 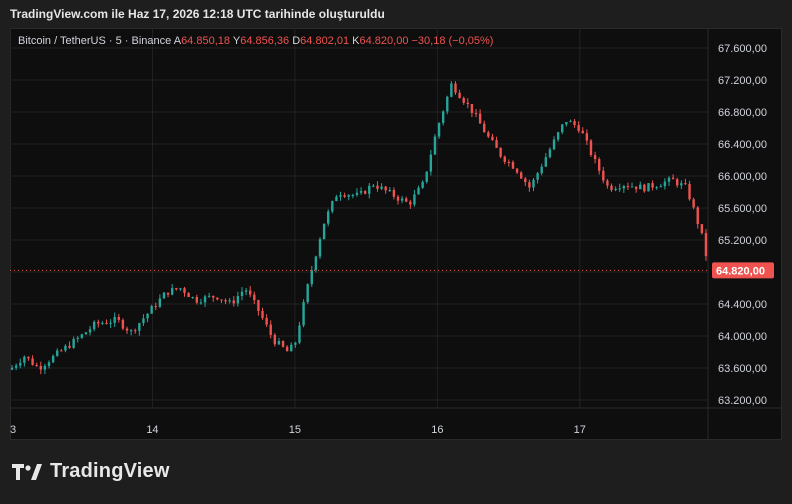 What do you see at coordinates (325, 41) in the screenshot?
I see `low-value: 64.802,01` at bounding box center [325, 41].